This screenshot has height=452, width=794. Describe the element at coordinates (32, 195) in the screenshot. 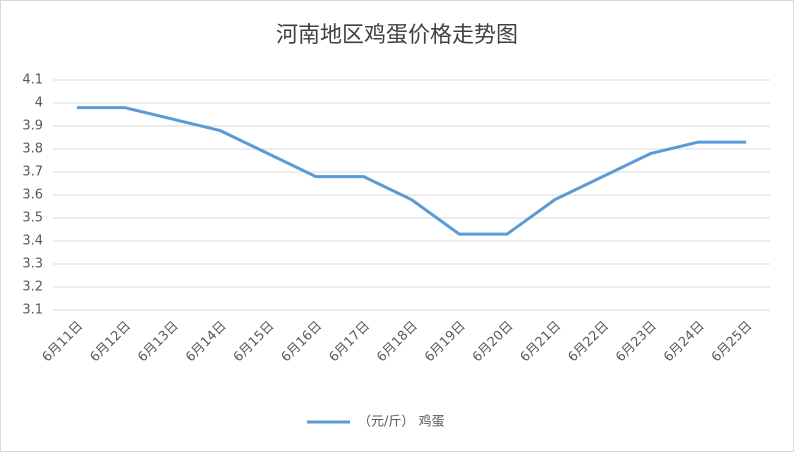

I see `y-tick-label: 3.6` at that location.